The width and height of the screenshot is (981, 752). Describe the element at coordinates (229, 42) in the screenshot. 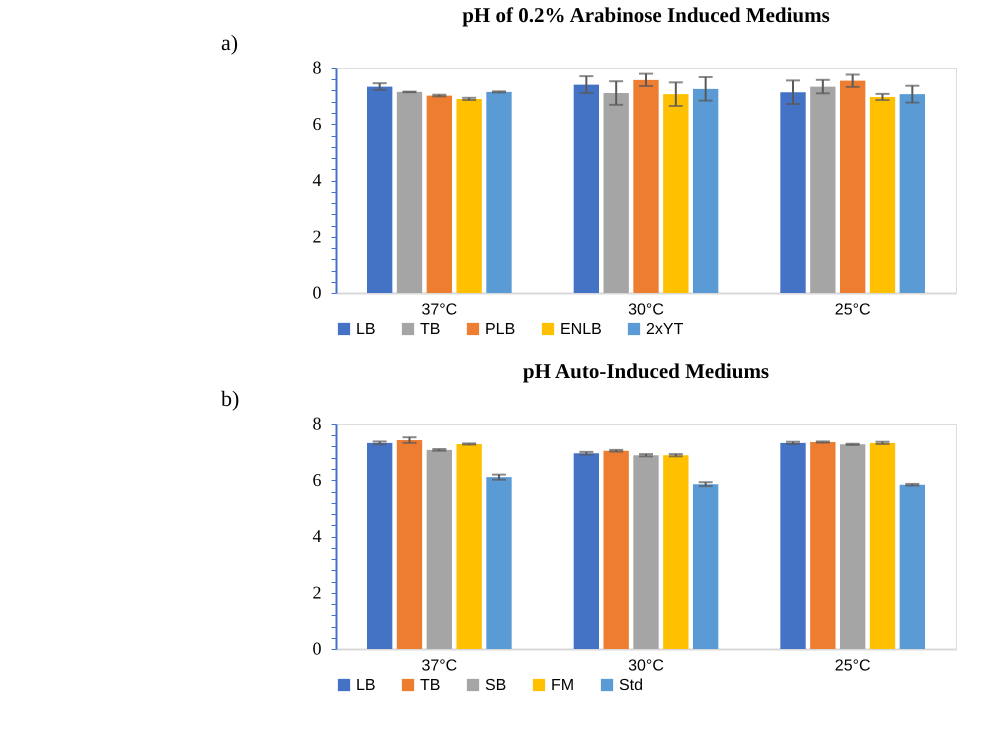

I see `text: a)` at that location.